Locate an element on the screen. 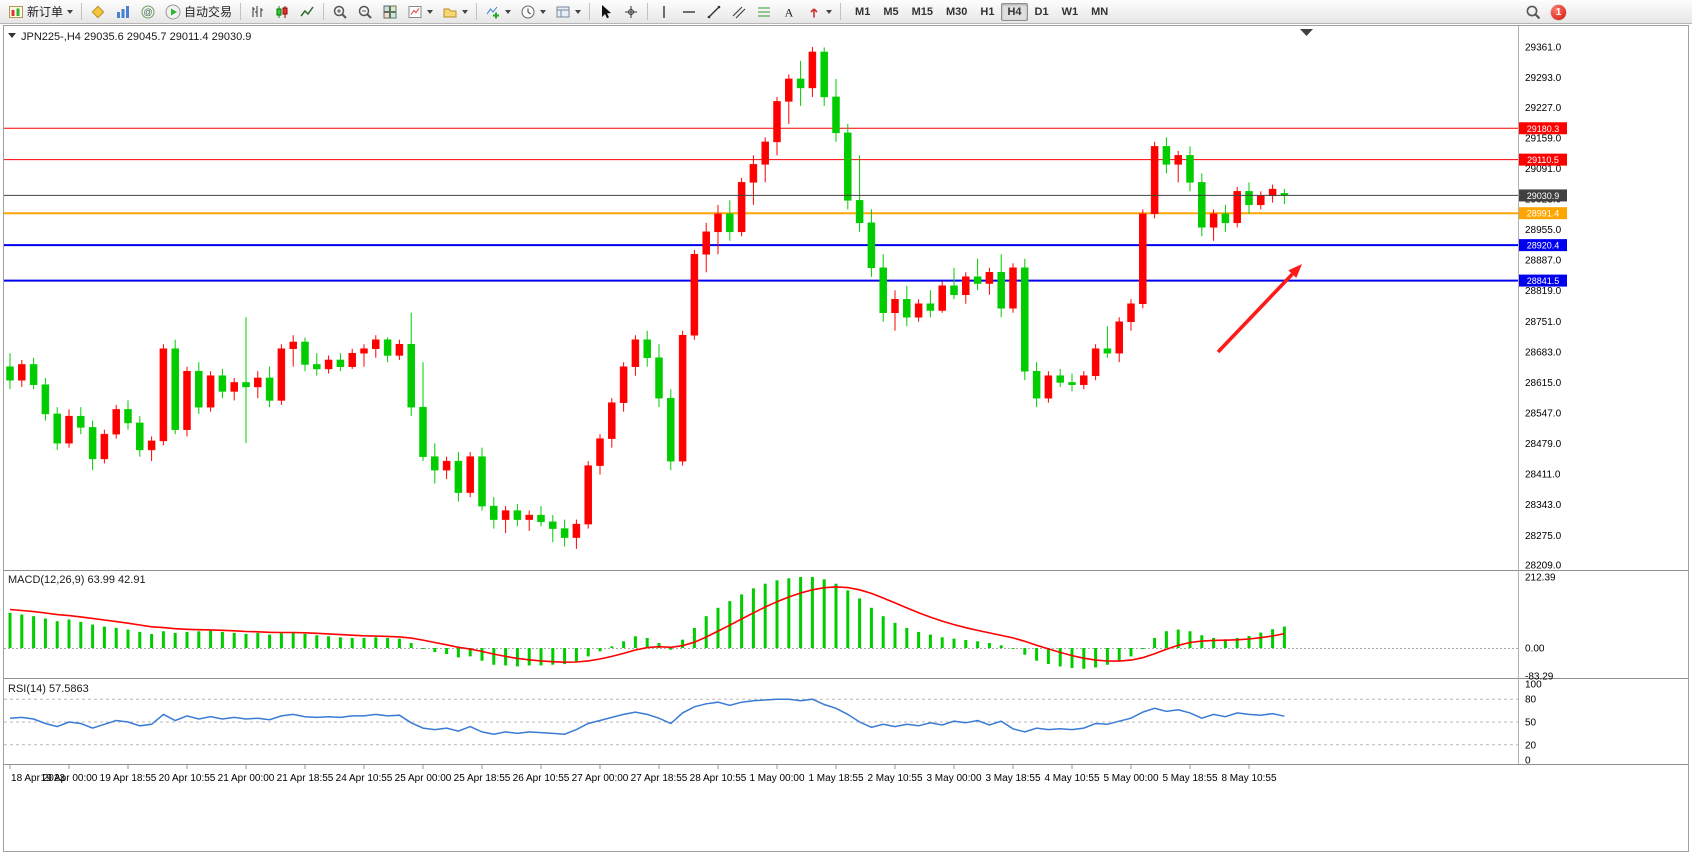 The height and width of the screenshot is (854, 1692). timeframe-h4-button: H4 is located at coordinates (1014, 11).